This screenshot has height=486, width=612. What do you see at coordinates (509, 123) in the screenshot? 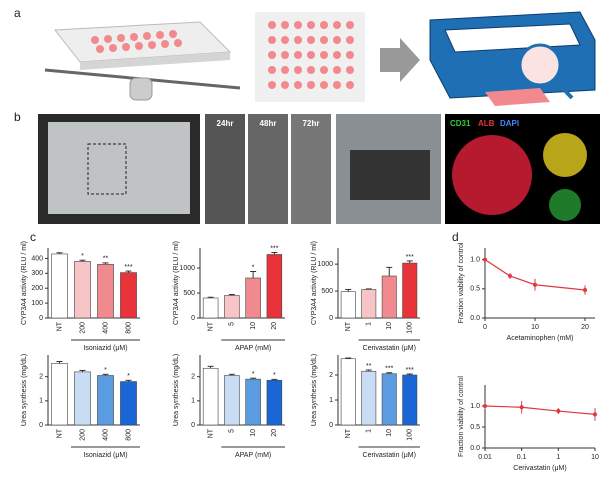
I see `photo-label: DAPI` at bounding box center [509, 123].